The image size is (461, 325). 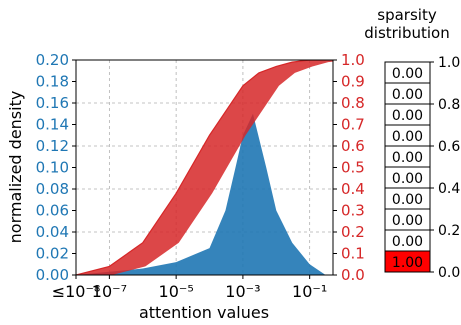 I want to click on x-axis-label: attention values, so click(x=204, y=312).